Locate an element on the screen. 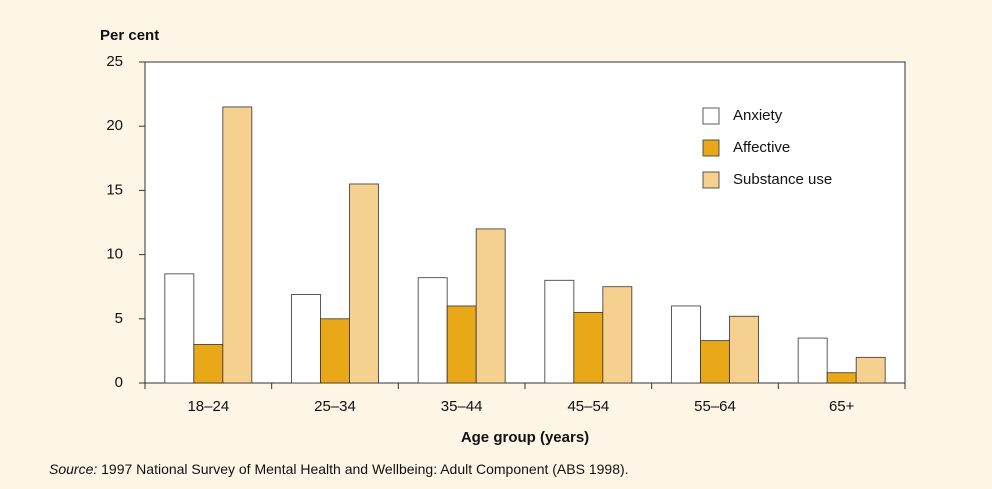  x-tick-label: 18–24 is located at coordinates (208, 406).